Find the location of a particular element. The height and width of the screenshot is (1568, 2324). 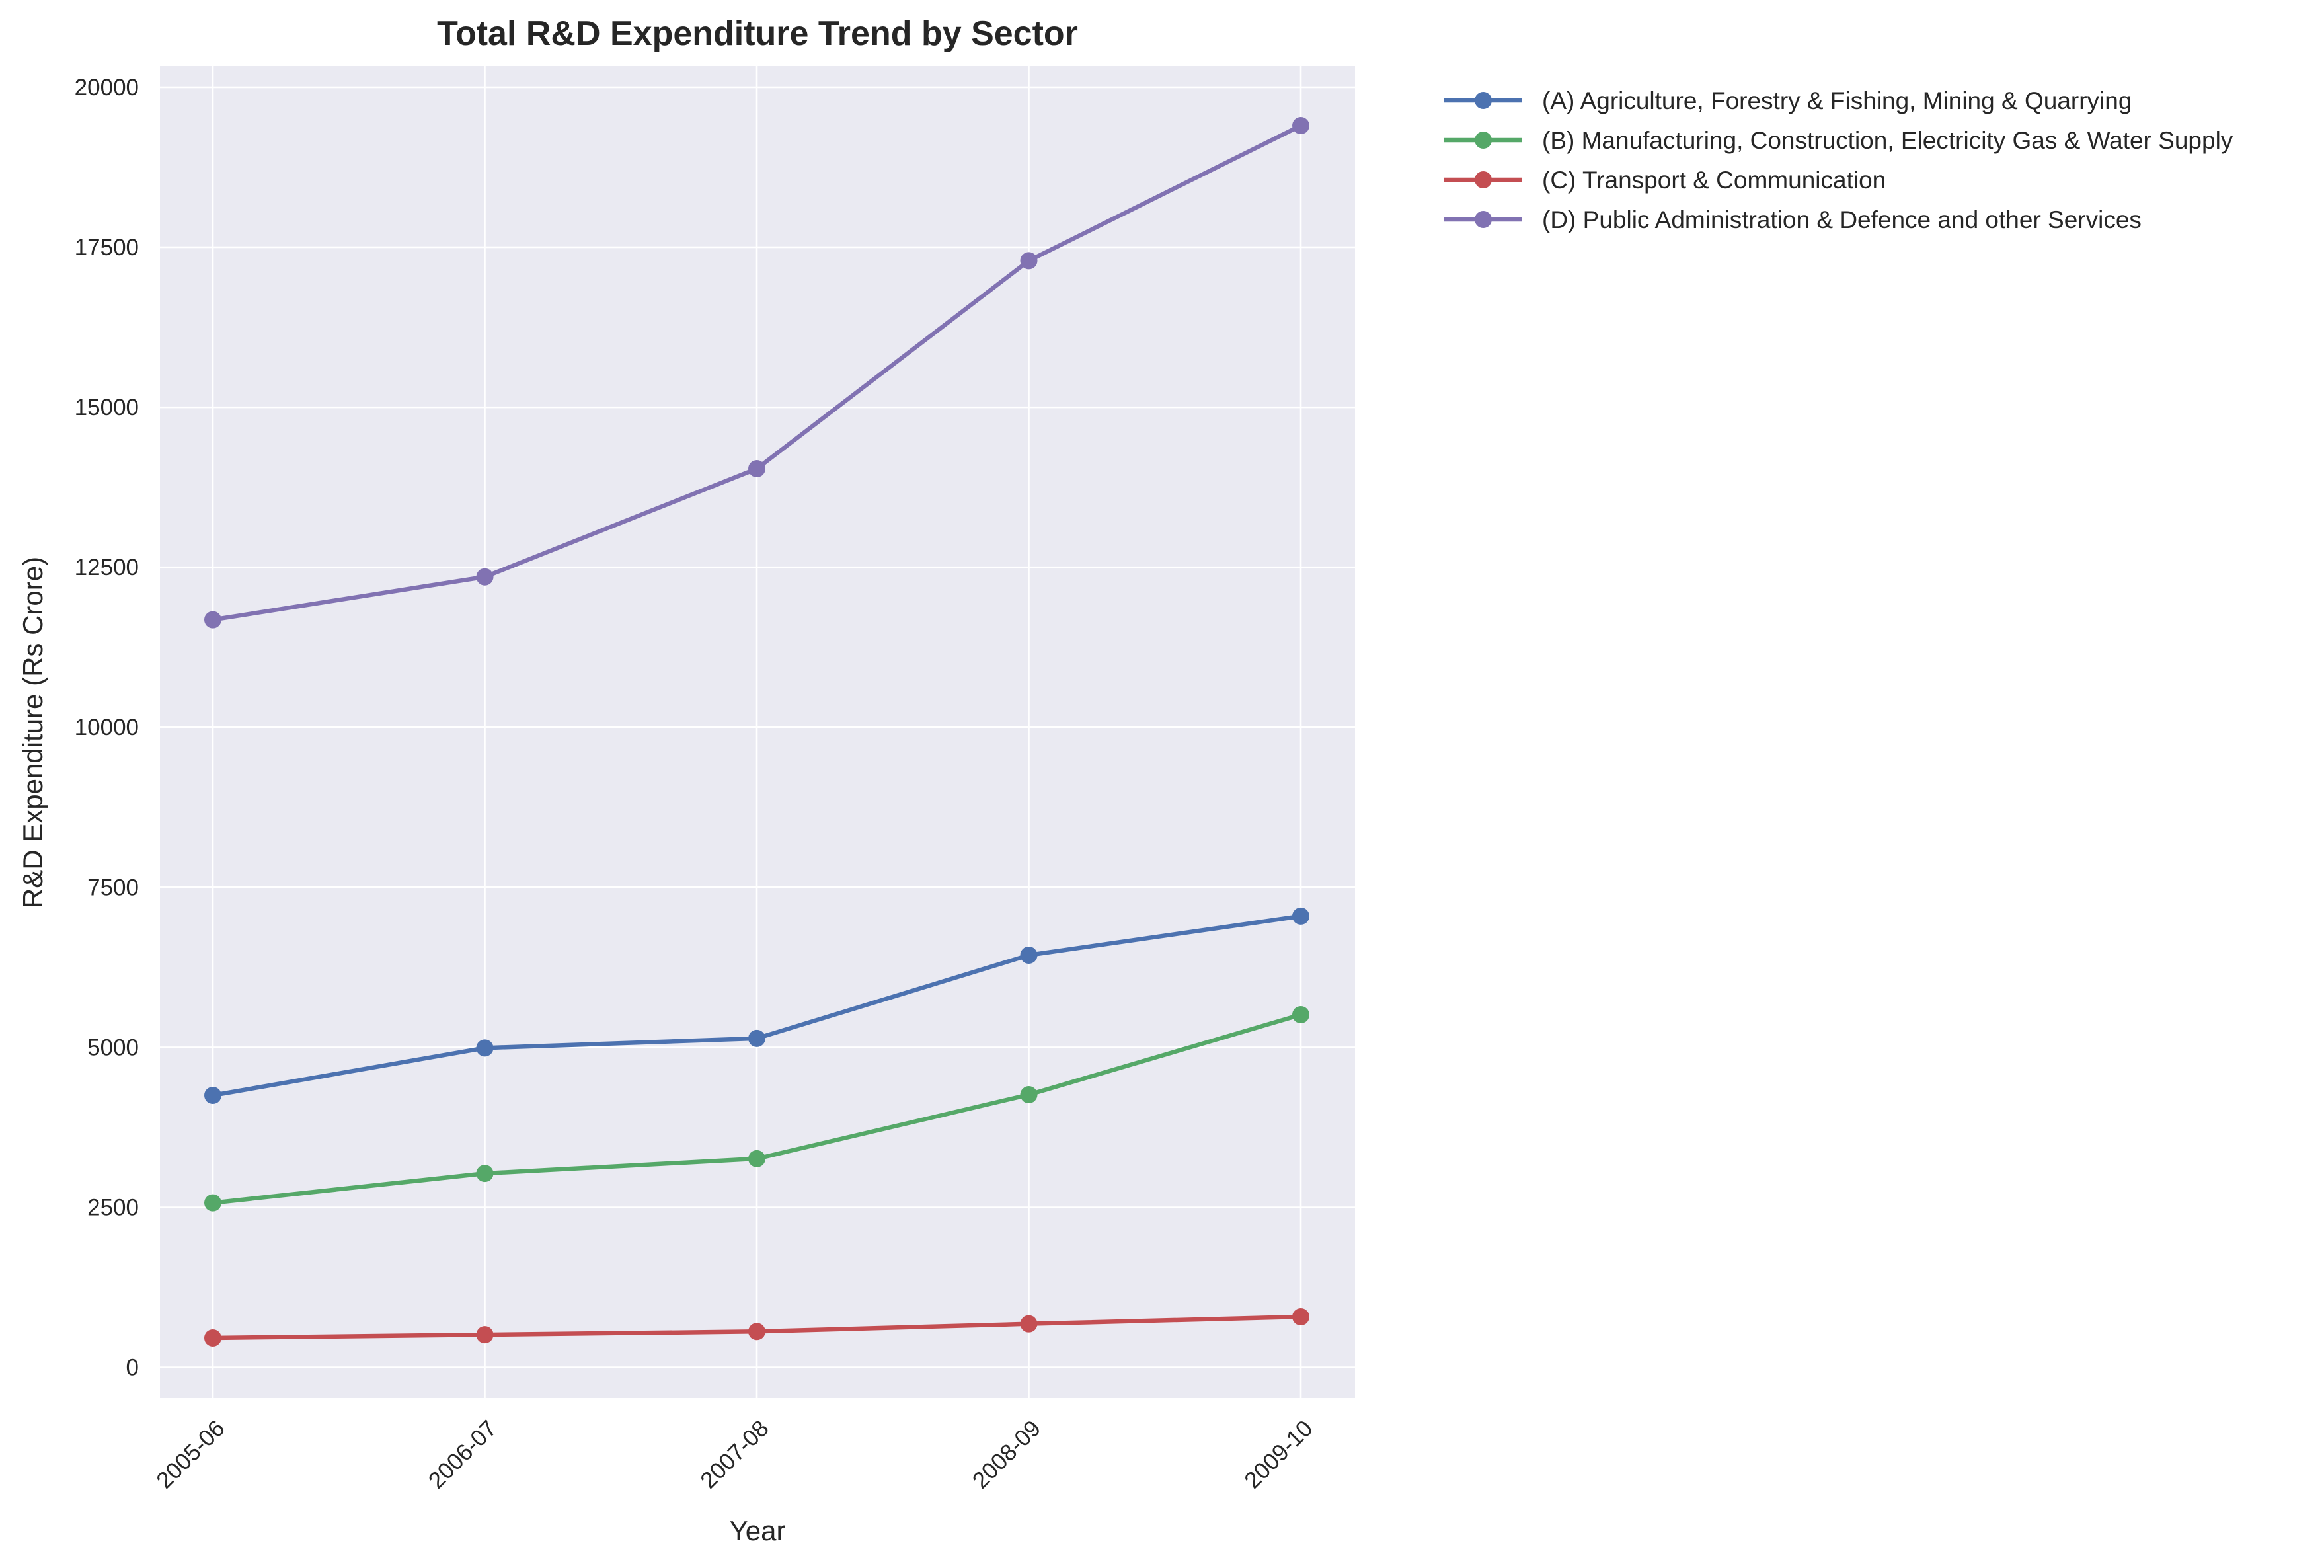

x-axis-ticks: 2005-06 2006-07 2007-08 2008-09 2009-10 is located at coordinates (734, 1454).